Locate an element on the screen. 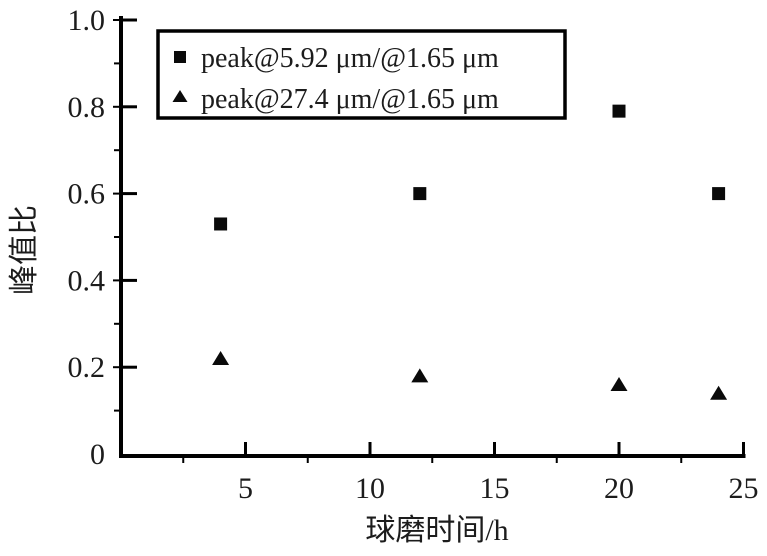 The width and height of the screenshot is (767, 556). x-tick-label: 10 is located at coordinates (370, 488).